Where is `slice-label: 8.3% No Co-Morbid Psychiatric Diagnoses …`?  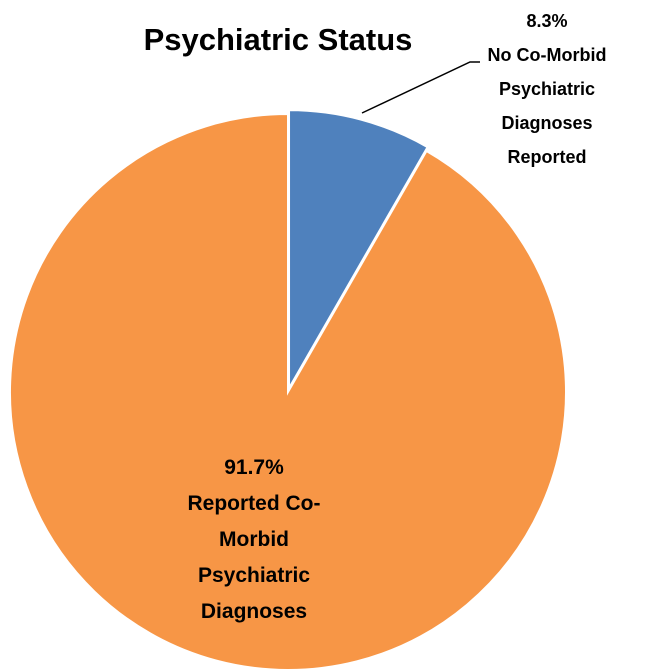 slice-label: 8.3% No Co-Morbid Psychiatric Diagnoses … is located at coordinates (547, 89).